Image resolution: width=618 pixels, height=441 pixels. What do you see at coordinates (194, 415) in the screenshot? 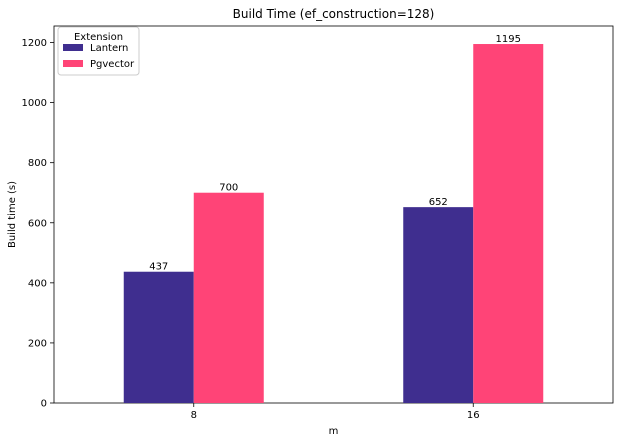
I see `x-tick-label: 8` at bounding box center [194, 415].